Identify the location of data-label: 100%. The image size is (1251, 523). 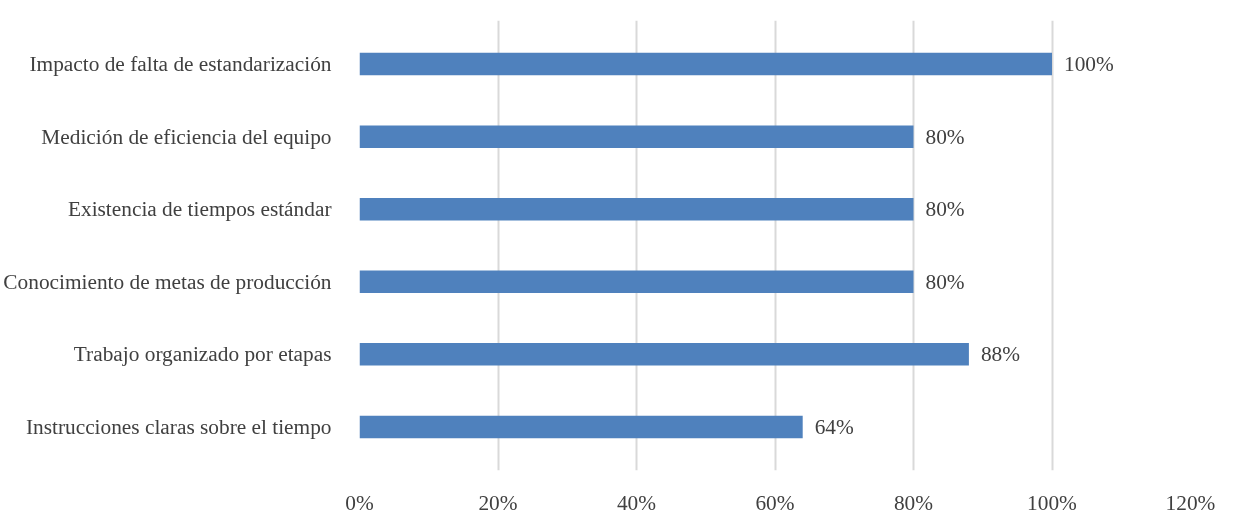
(1089, 64).